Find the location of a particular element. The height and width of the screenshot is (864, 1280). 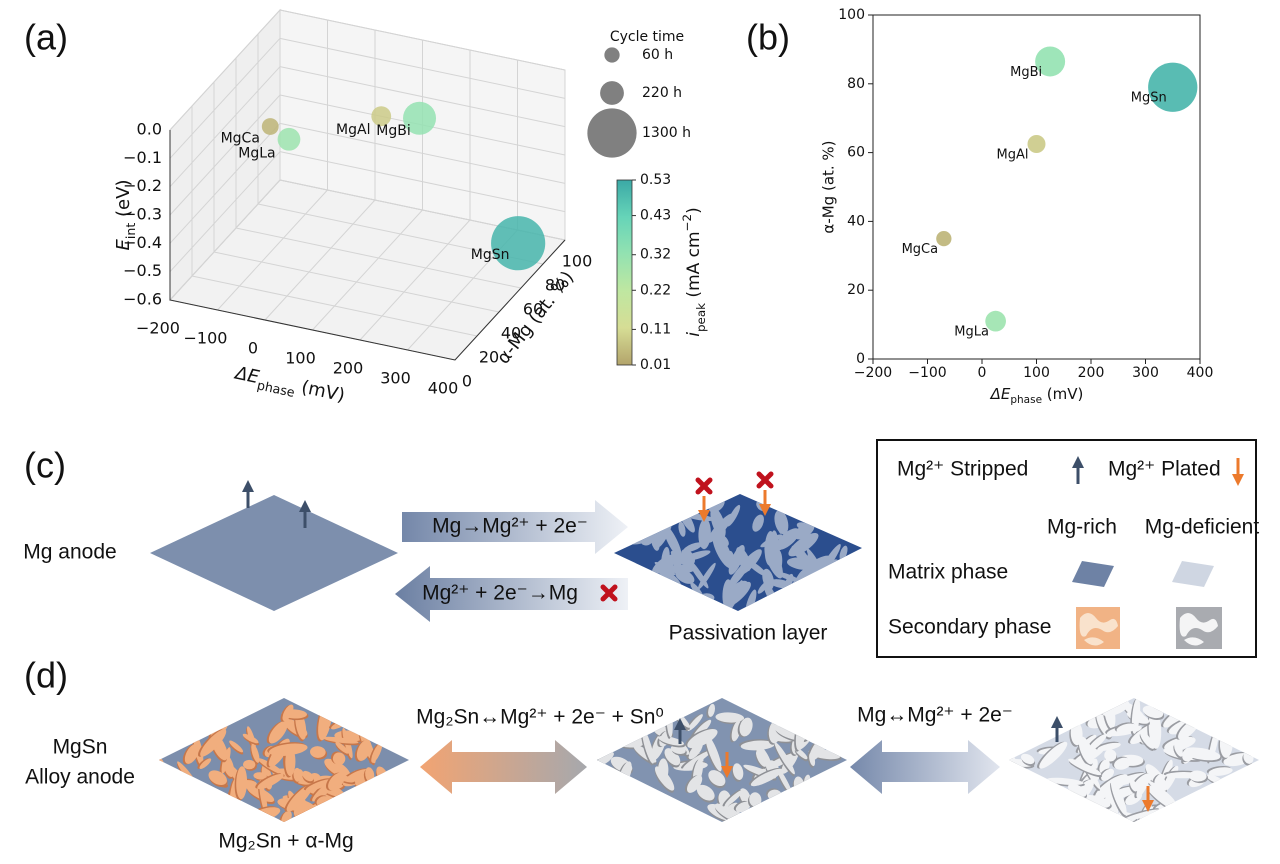

z-tick-label: 0.0 is located at coordinates (149, 129).